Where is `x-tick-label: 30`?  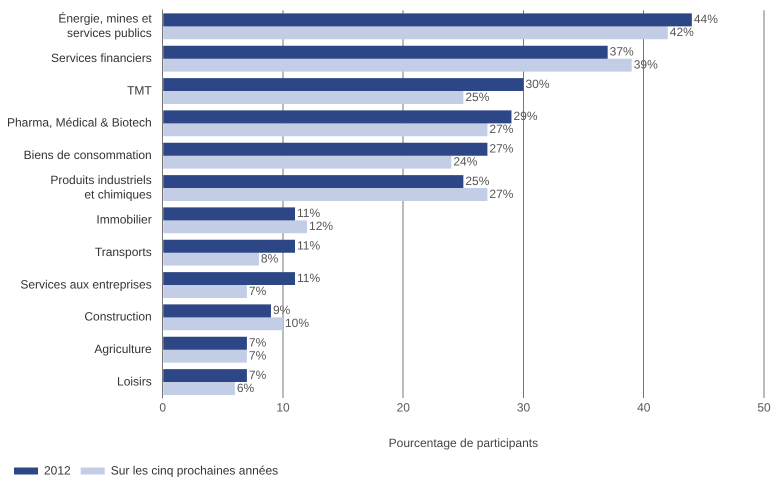 x-tick-label: 30 is located at coordinates (523, 407).